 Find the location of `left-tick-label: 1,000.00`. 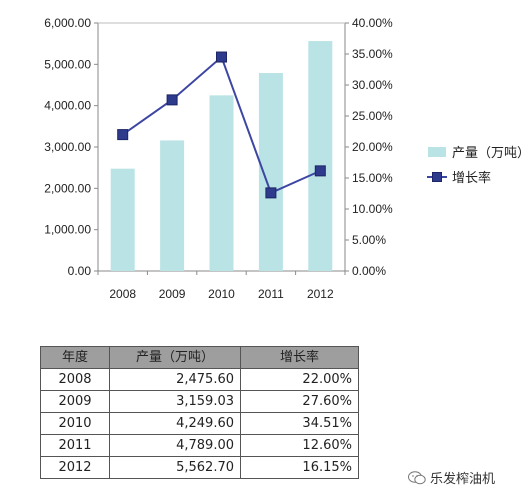

left-tick-label: 1,000.00 is located at coordinates (67, 230).